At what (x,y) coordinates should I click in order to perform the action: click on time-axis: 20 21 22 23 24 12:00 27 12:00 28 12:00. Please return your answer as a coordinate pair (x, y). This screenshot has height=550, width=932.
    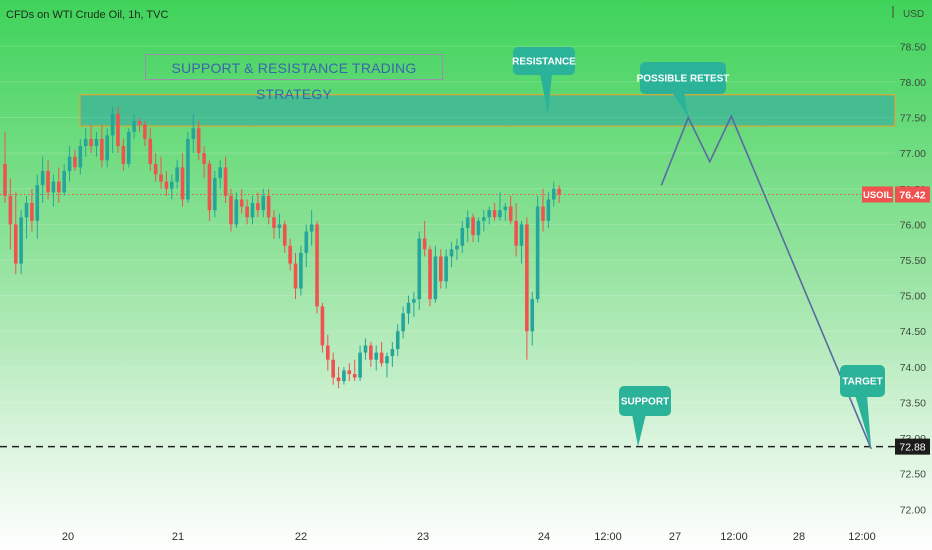
    Looking at the image, I should click on (469, 537).